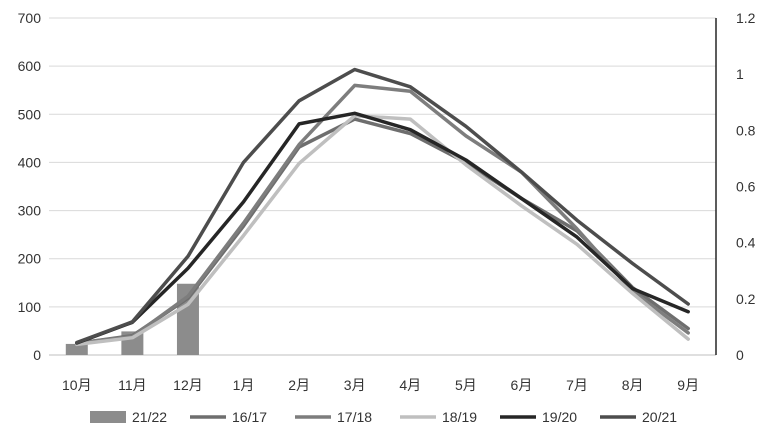 The width and height of the screenshot is (767, 441). What do you see at coordinates (37, 355) in the screenshot?
I see `y-left-tick-label: 0` at bounding box center [37, 355].